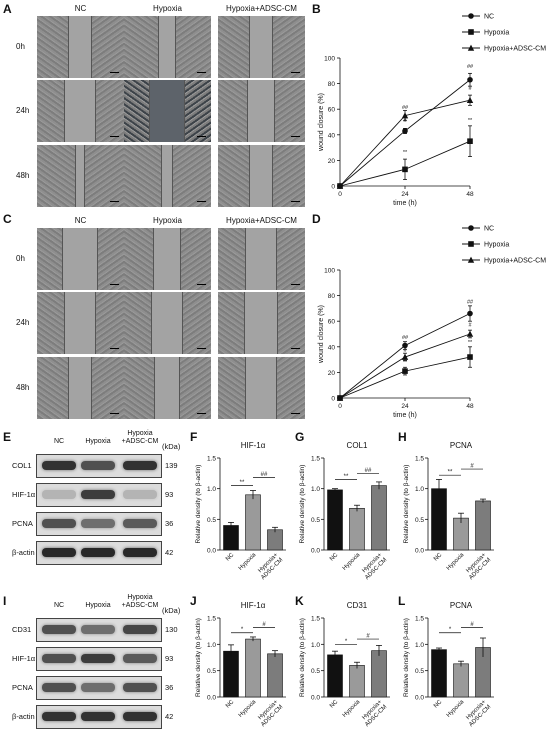 Image resolution: width=552 pixels, height=737 pixels. Describe the element at coordinates (419, 551) in the screenshot. I see `y-tick-label: 0.0` at that location.